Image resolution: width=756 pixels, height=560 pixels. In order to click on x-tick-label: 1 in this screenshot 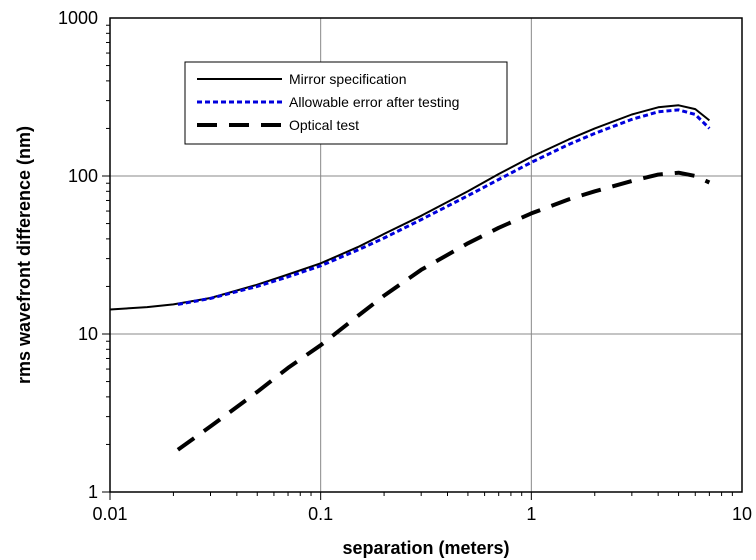, I will do `click(531, 514)`.